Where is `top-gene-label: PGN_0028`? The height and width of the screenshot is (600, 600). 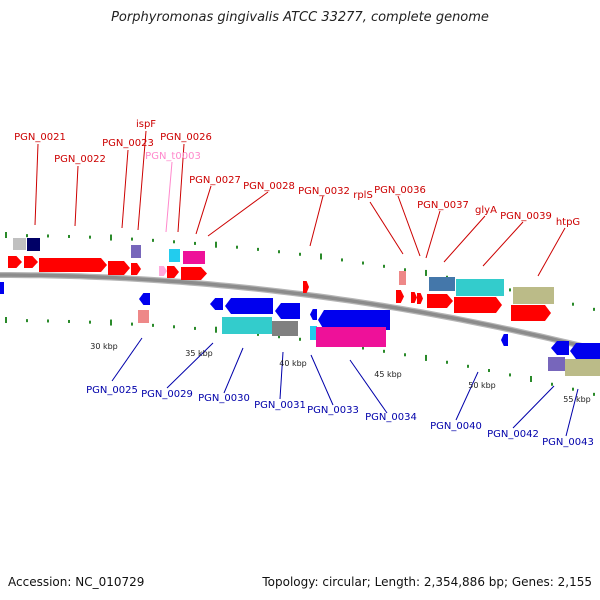 top-gene-label: PGN_0028 is located at coordinates (269, 186).